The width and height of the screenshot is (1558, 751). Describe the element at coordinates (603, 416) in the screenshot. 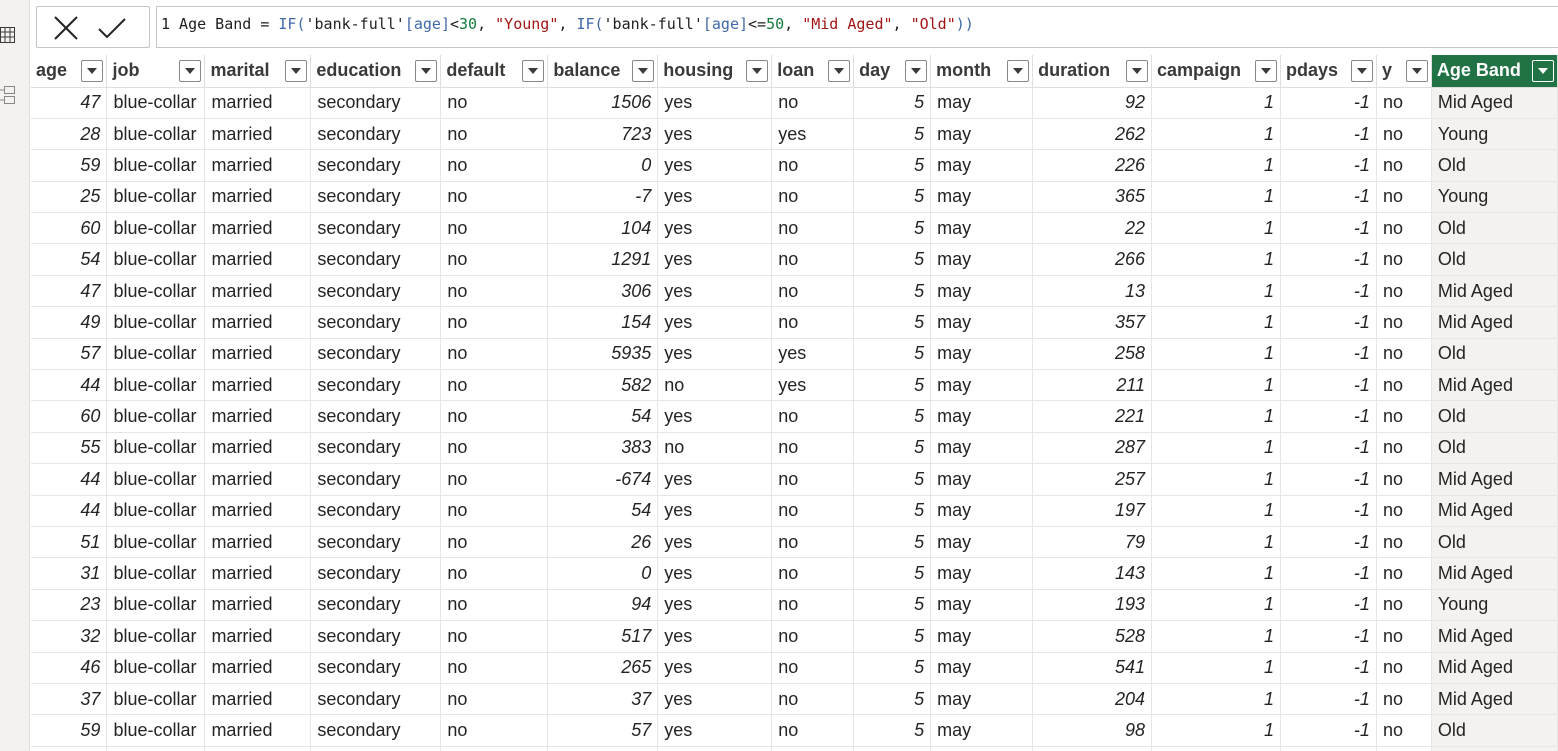

I see `cell-balance: 54` at that location.